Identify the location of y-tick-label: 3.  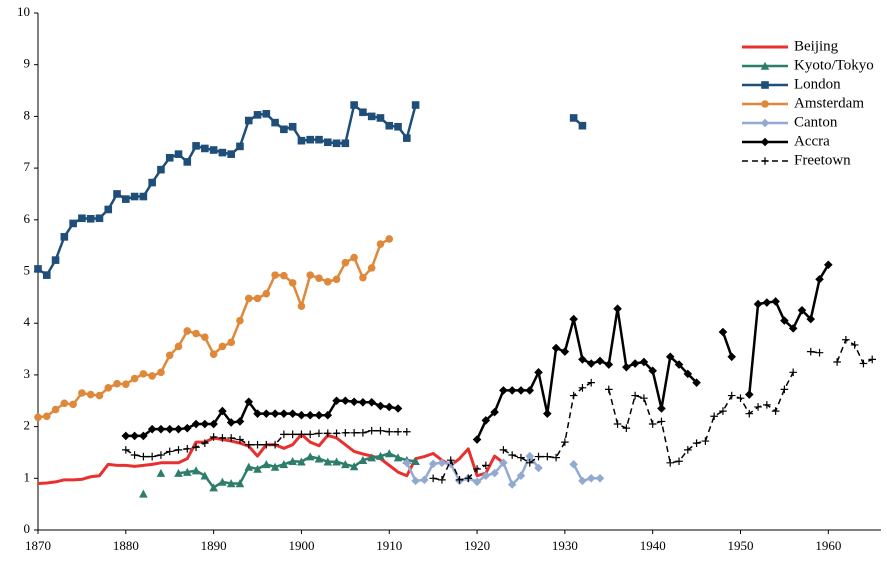
(27, 373).